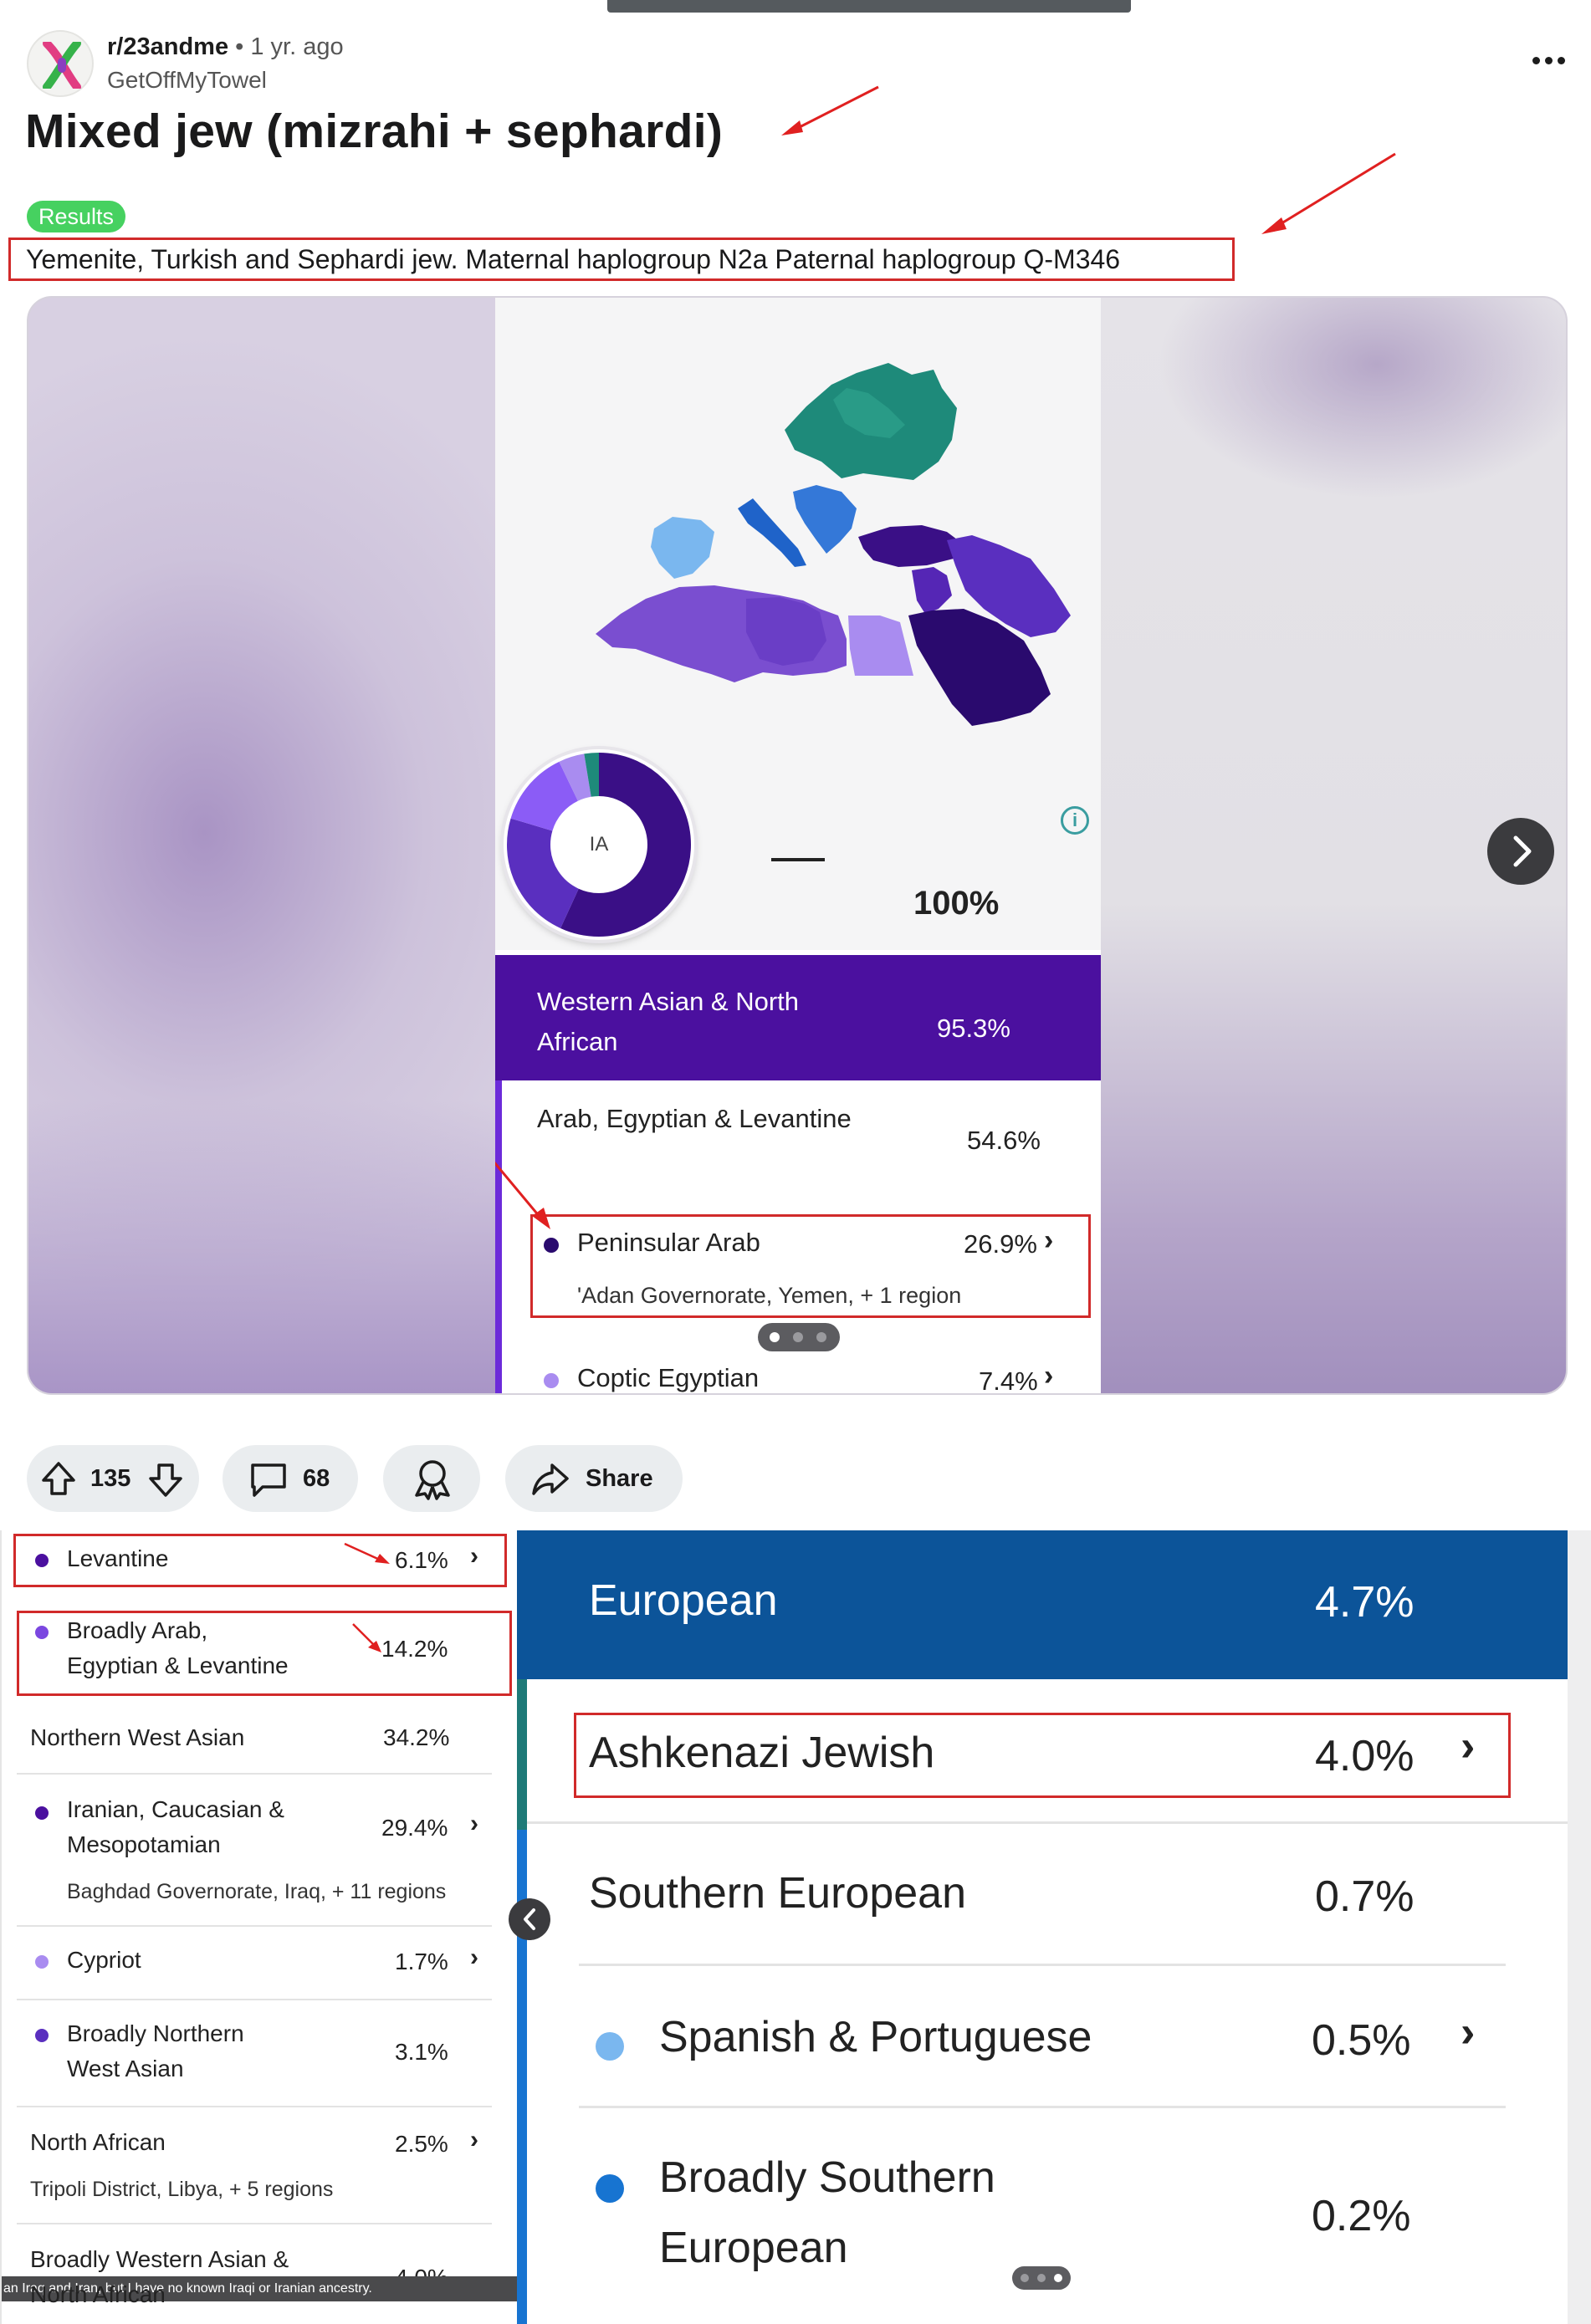 Image resolution: width=1591 pixels, height=2324 pixels. I want to click on donut-chart, so click(599, 845).